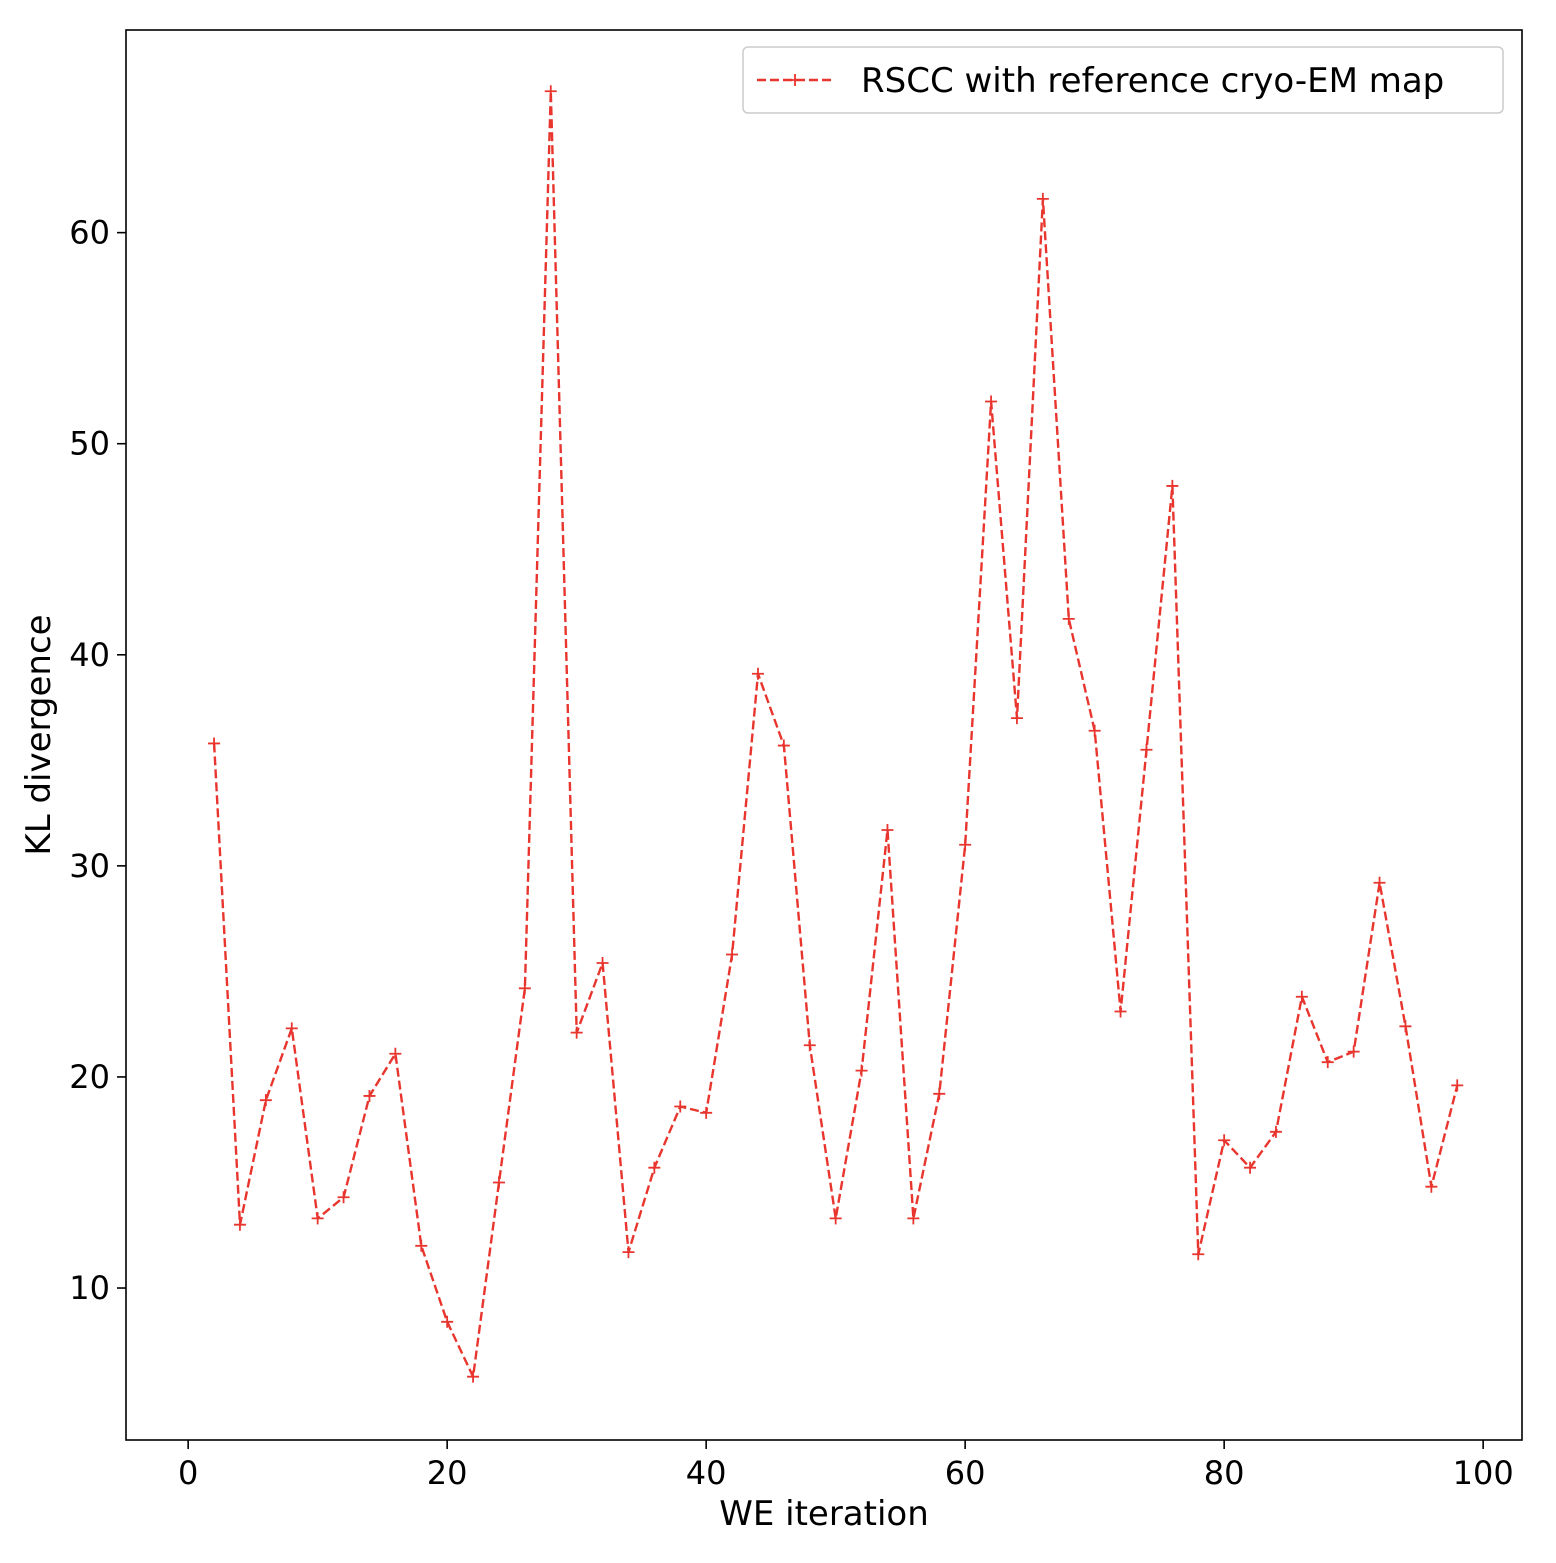  I want to click on y-tick-label: 40, so click(89, 655).